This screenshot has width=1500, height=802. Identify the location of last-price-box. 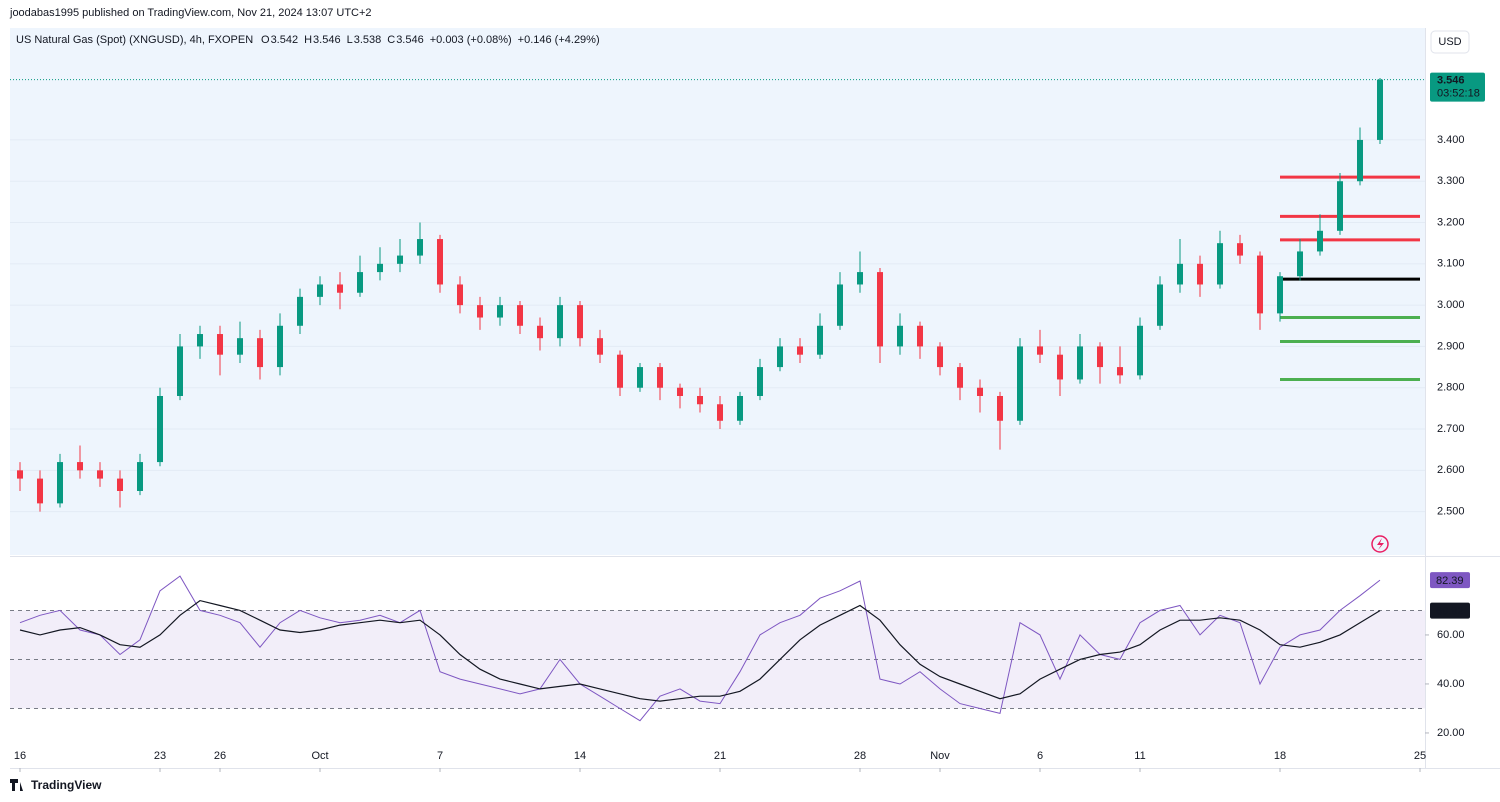
(1457, 87).